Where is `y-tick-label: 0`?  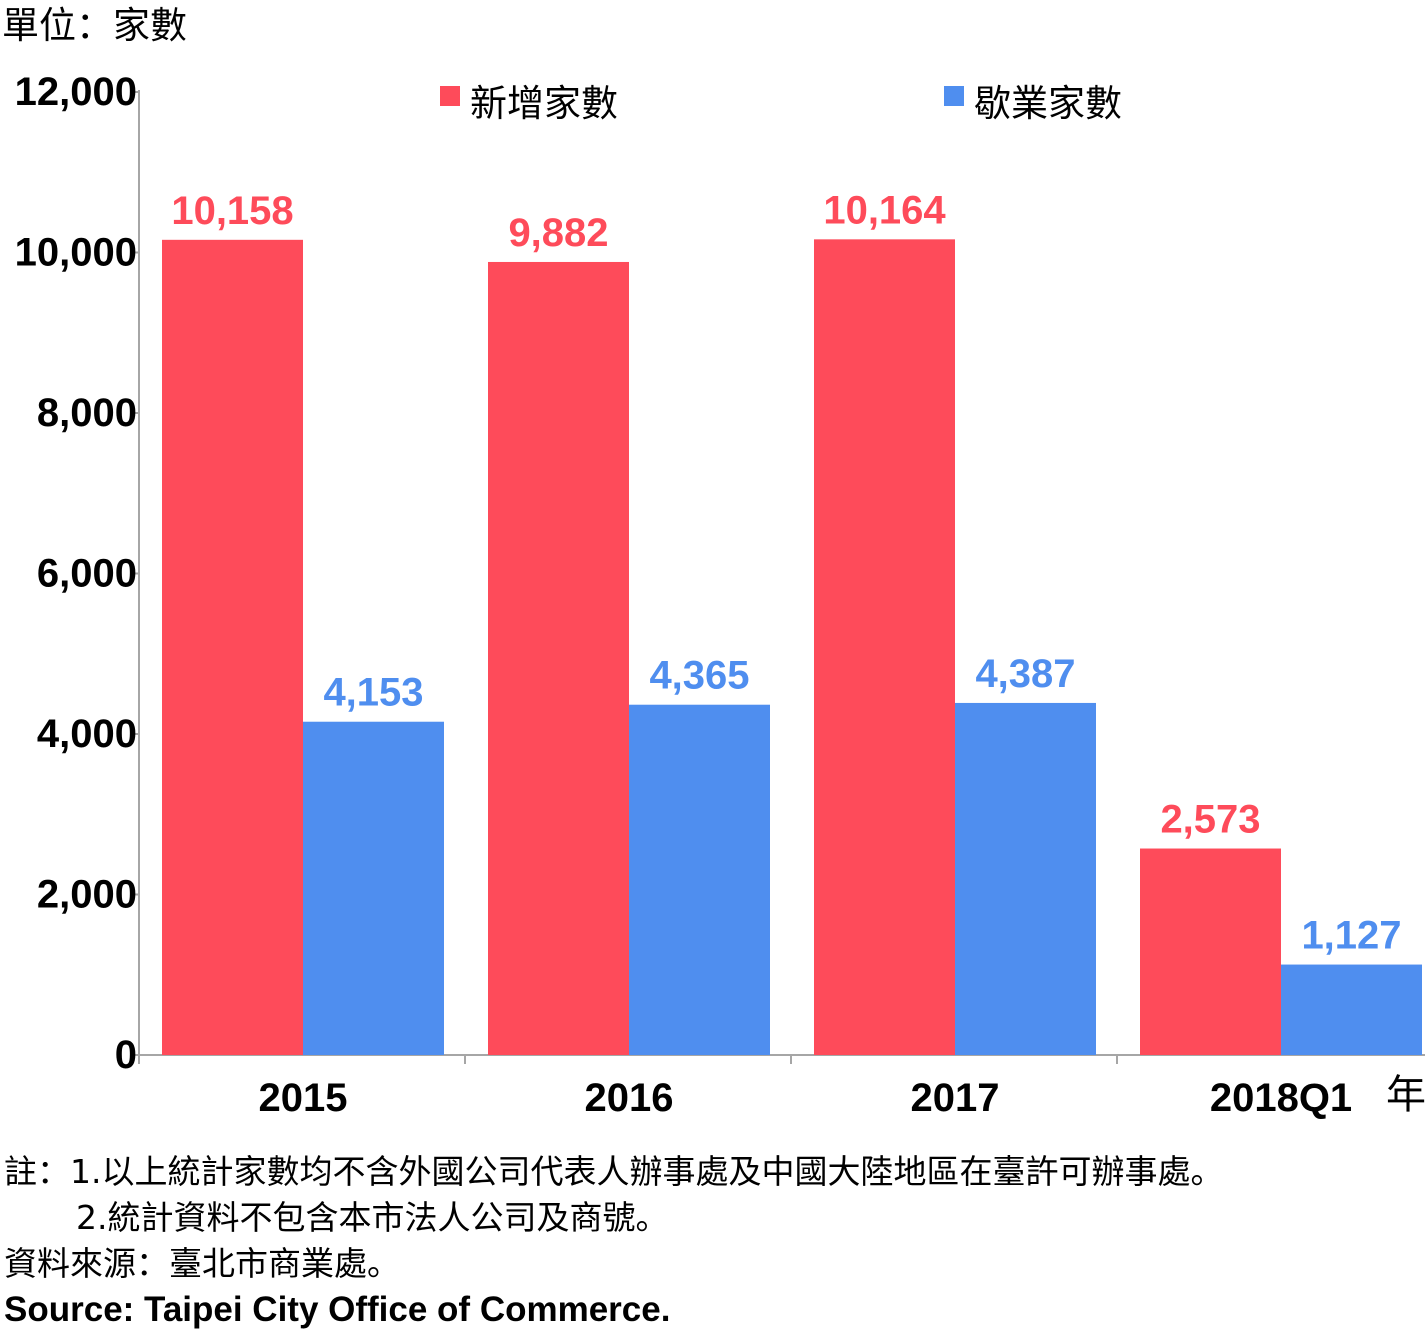
y-tick-label: 0 is located at coordinates (126, 1055).